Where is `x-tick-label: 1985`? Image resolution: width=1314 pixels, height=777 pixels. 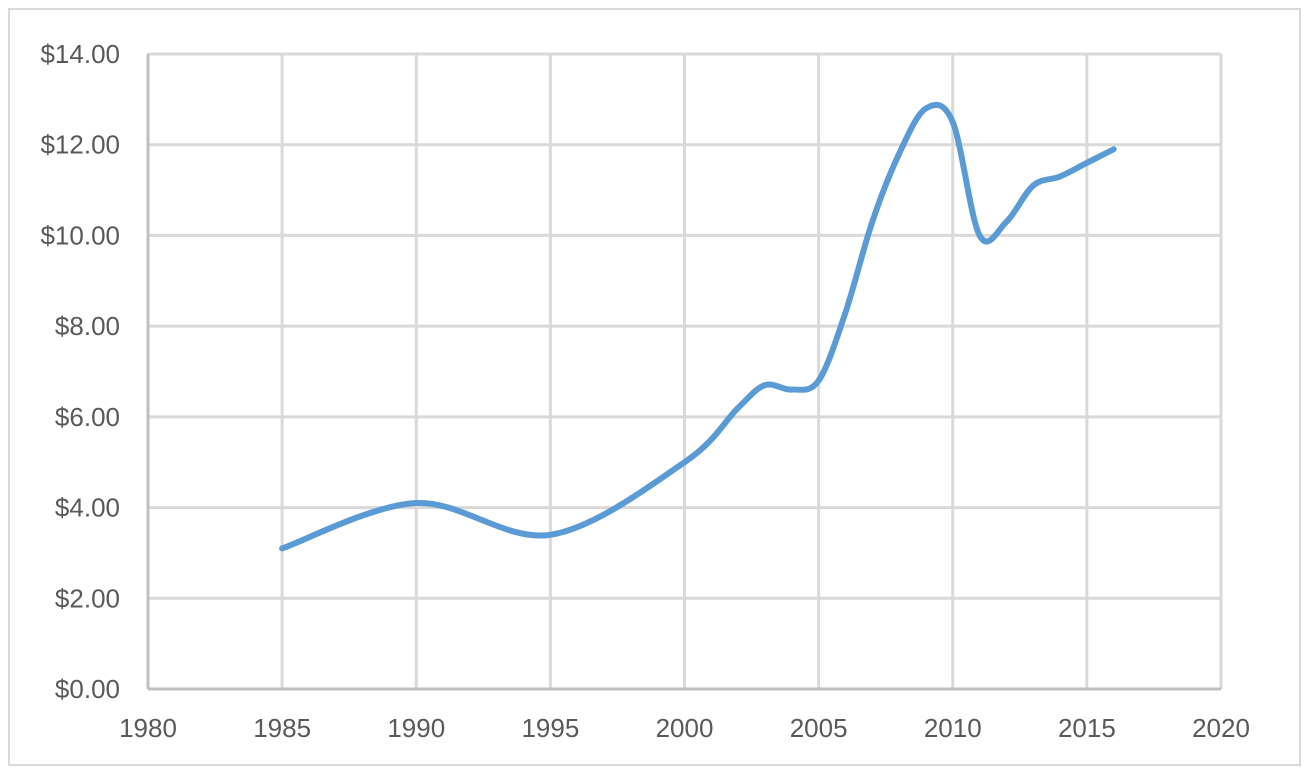 x-tick-label: 1985 is located at coordinates (282, 728).